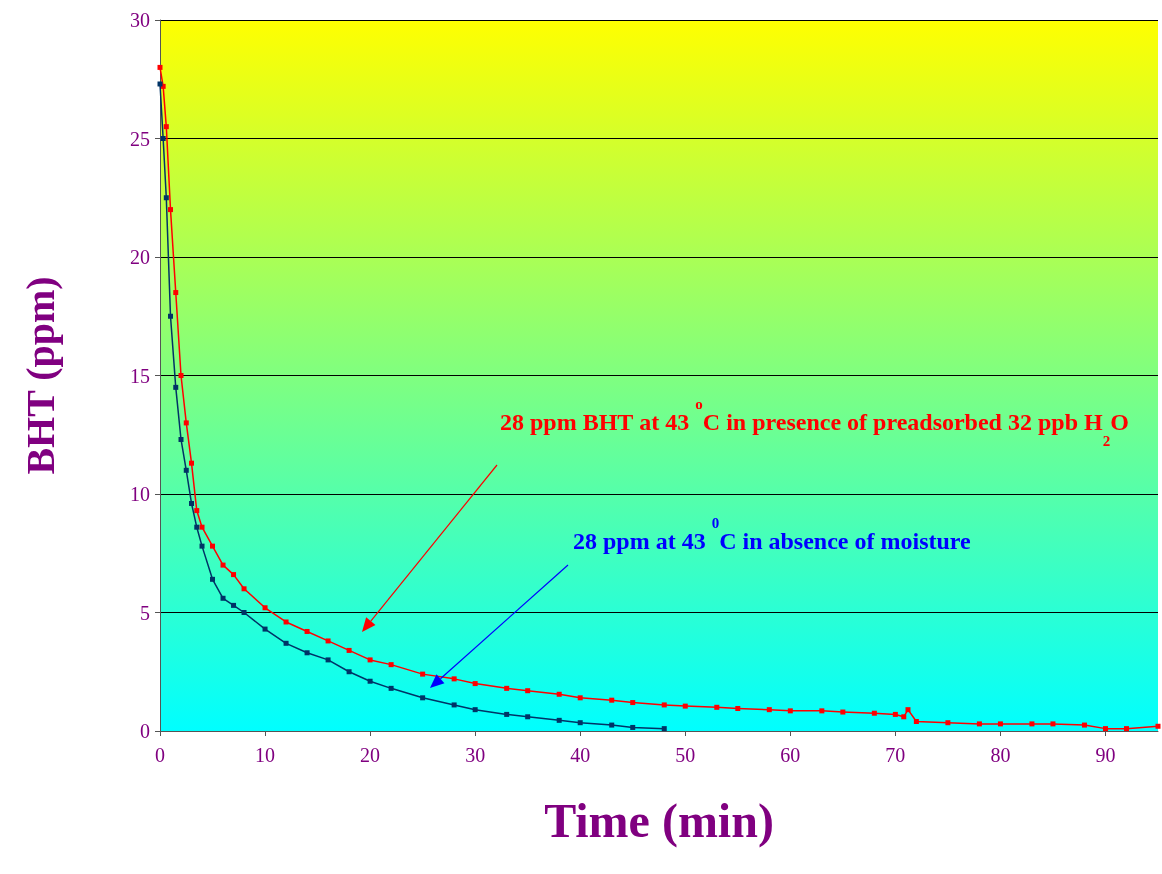 This screenshot has height=874, width=1162. I want to click on x-tick-label: 50, so click(685, 755).